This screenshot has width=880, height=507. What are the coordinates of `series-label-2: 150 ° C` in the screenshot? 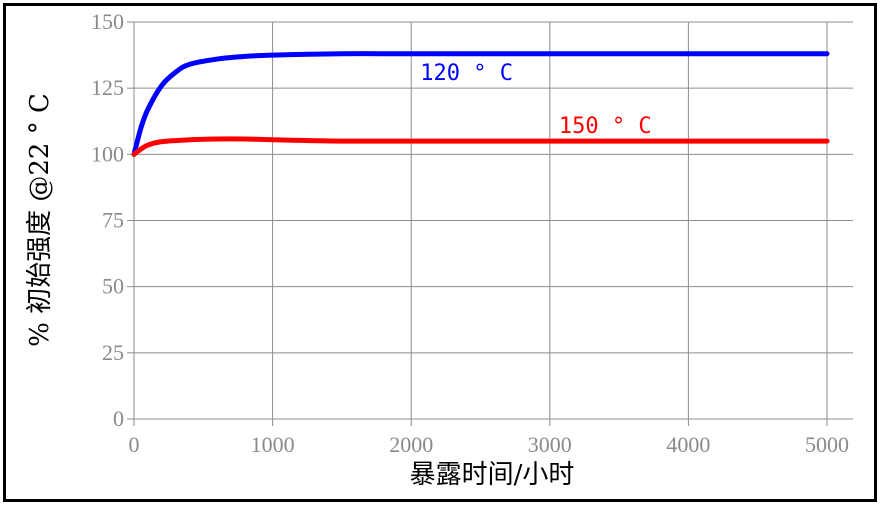 It's located at (605, 126).